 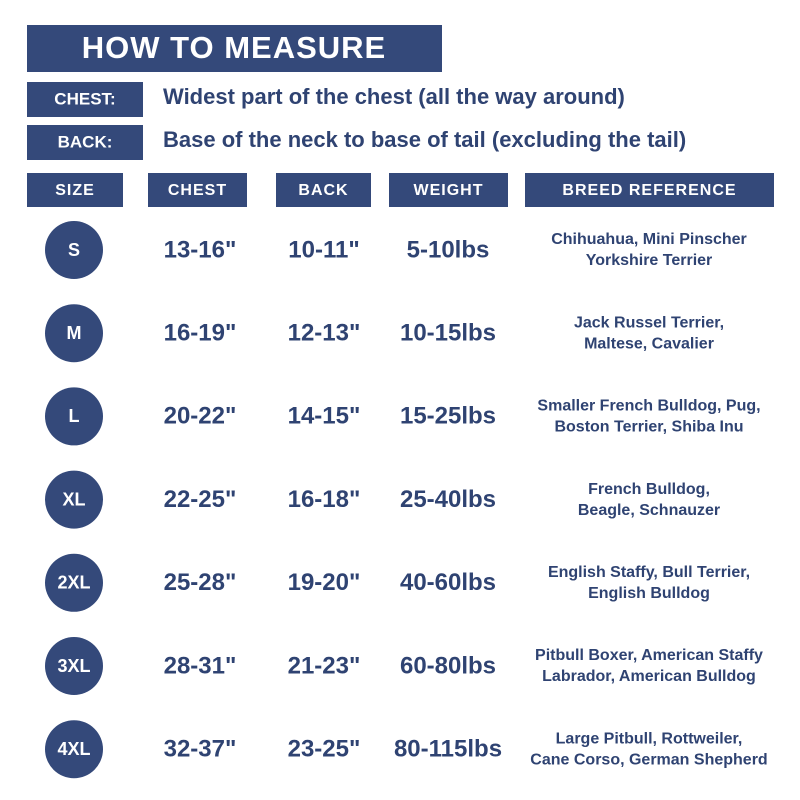 I want to click on breed-line: Yorkshire Terrier, so click(x=649, y=260).